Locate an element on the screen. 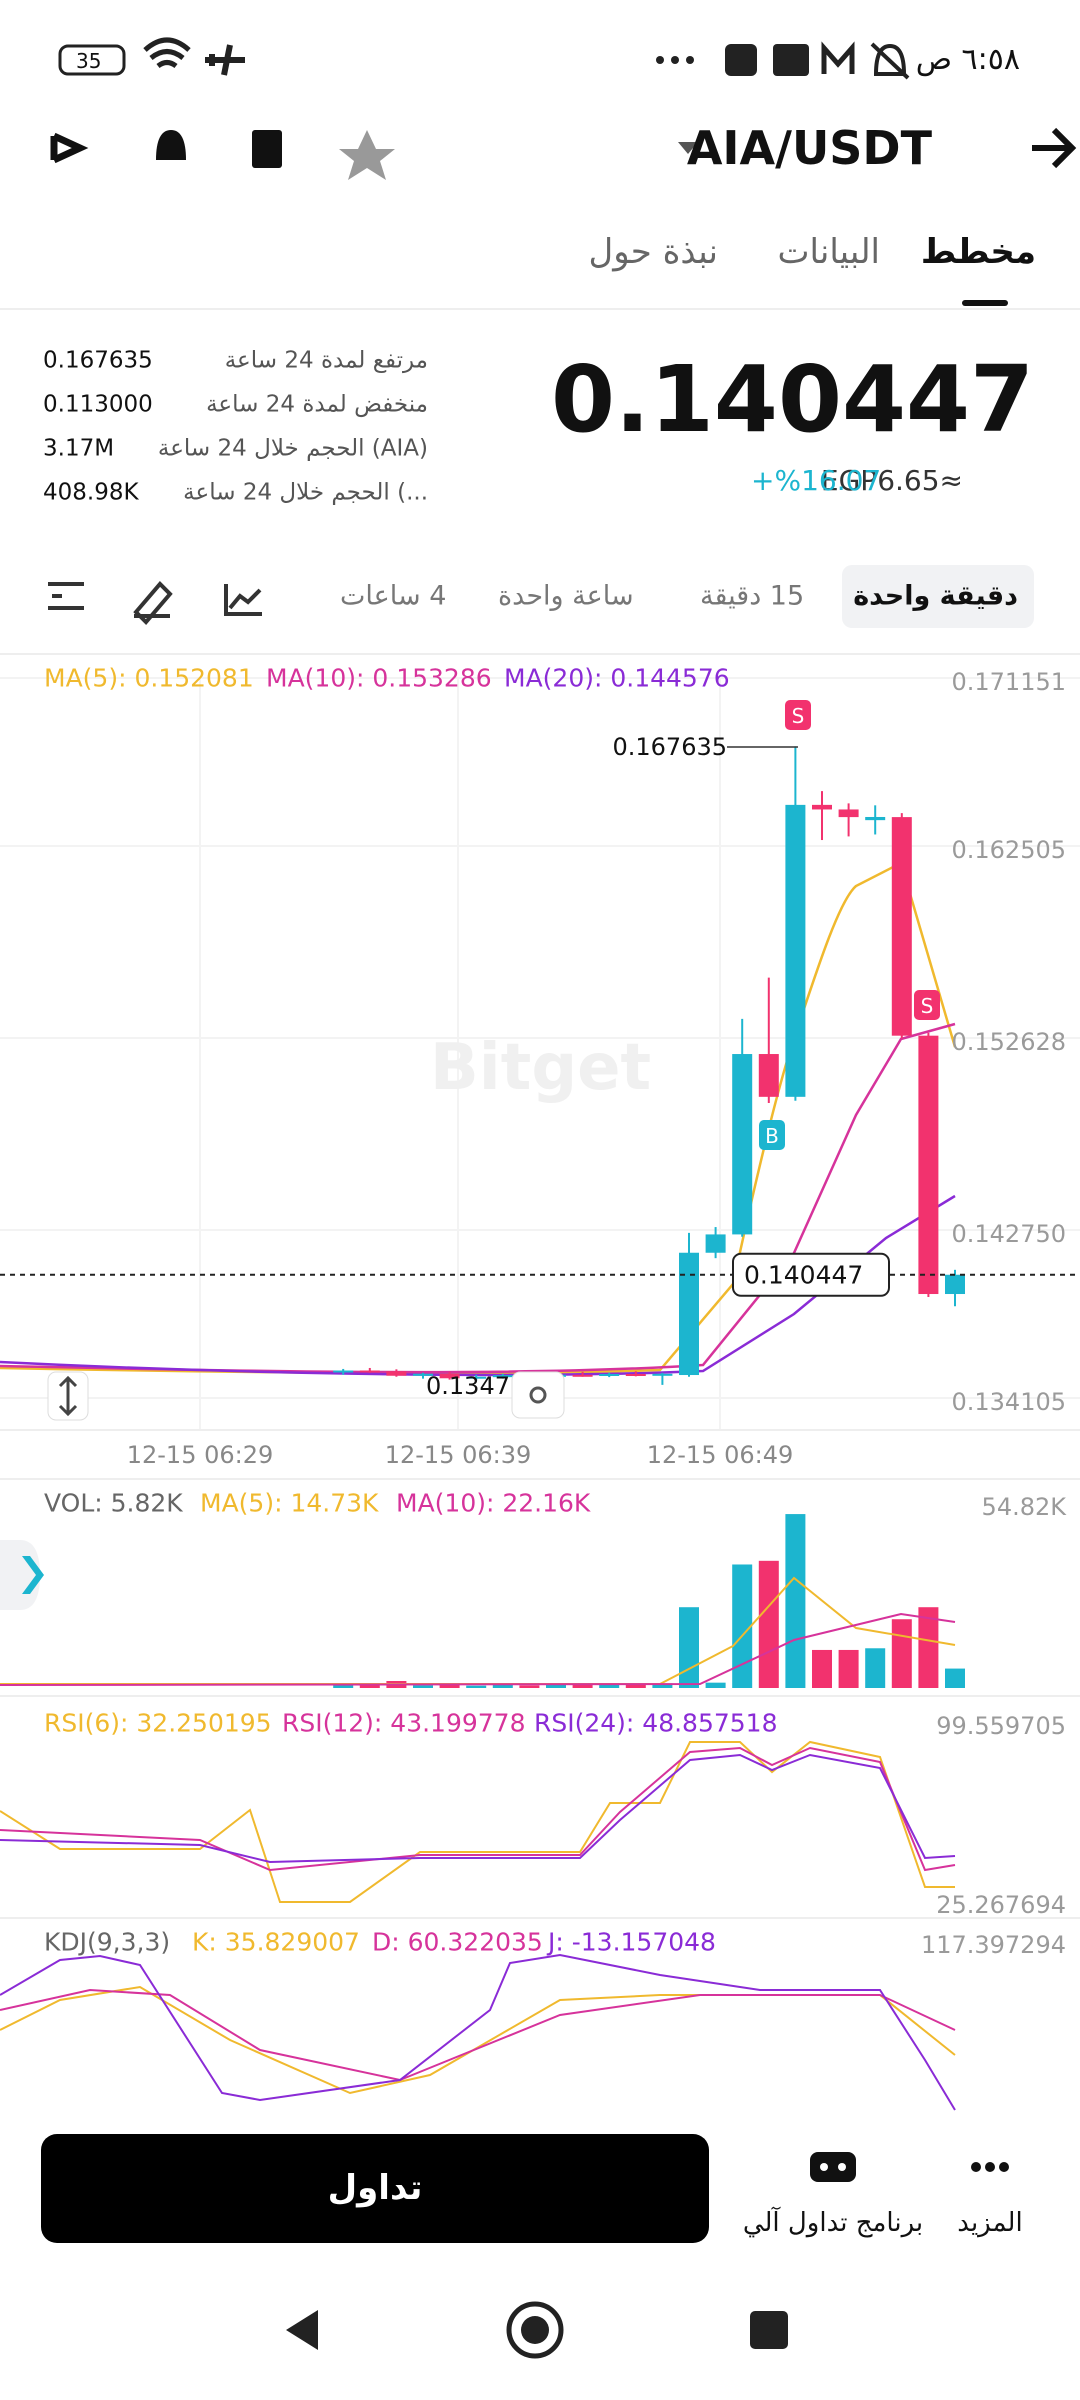 This screenshot has height=2400, width=1080. buy-marker is located at coordinates (772, 1135).